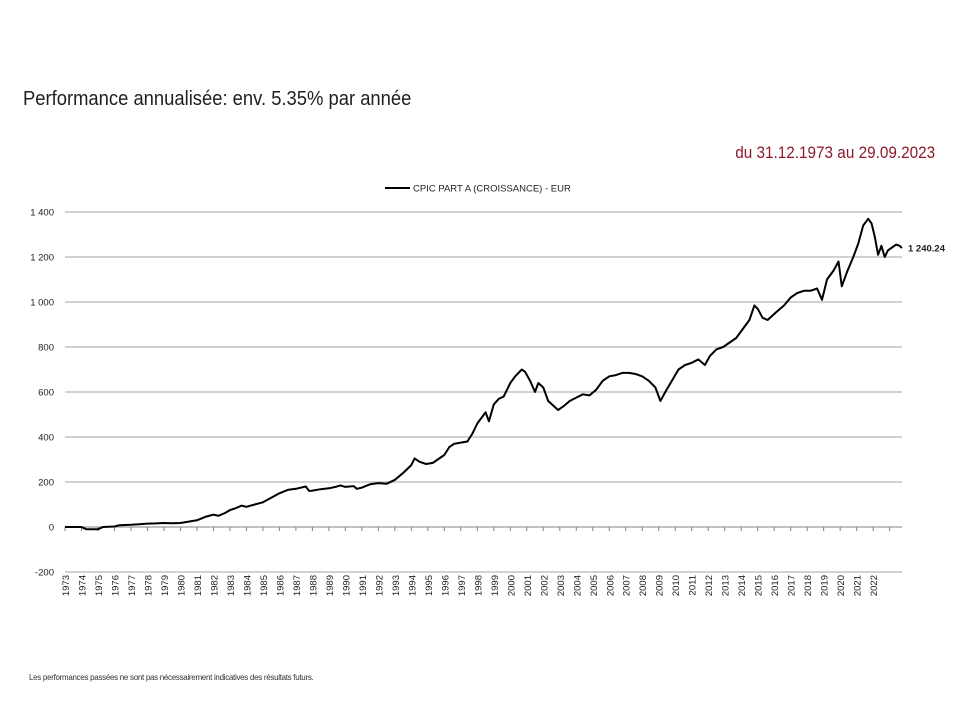 Image resolution: width=960 pixels, height=720 pixels. Describe the element at coordinates (544, 585) in the screenshot. I see `x-tick-label: 2002` at that location.